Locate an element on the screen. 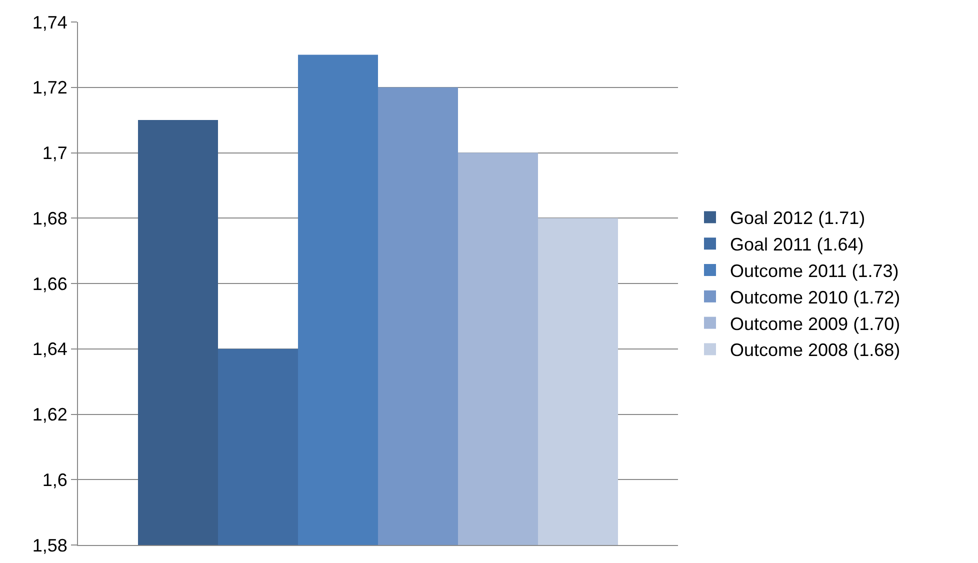 The width and height of the screenshot is (978, 563). y-tick-label: 1,64 is located at coordinates (50, 349).